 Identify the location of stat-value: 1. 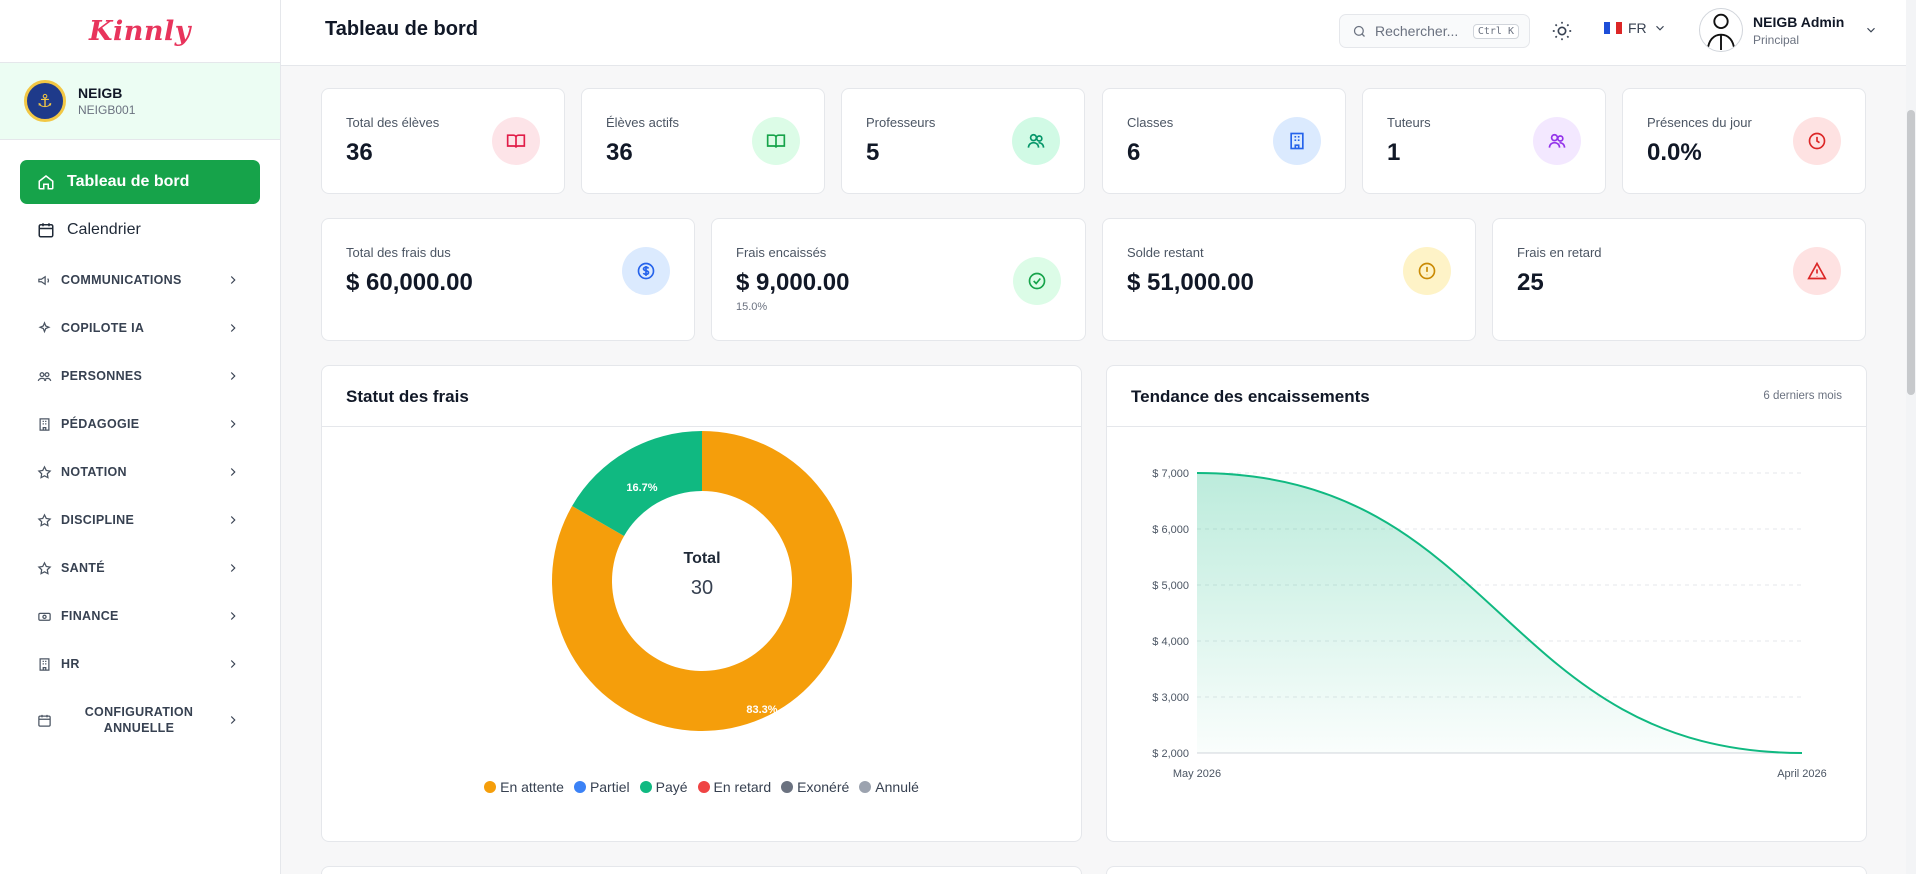
(1394, 152).